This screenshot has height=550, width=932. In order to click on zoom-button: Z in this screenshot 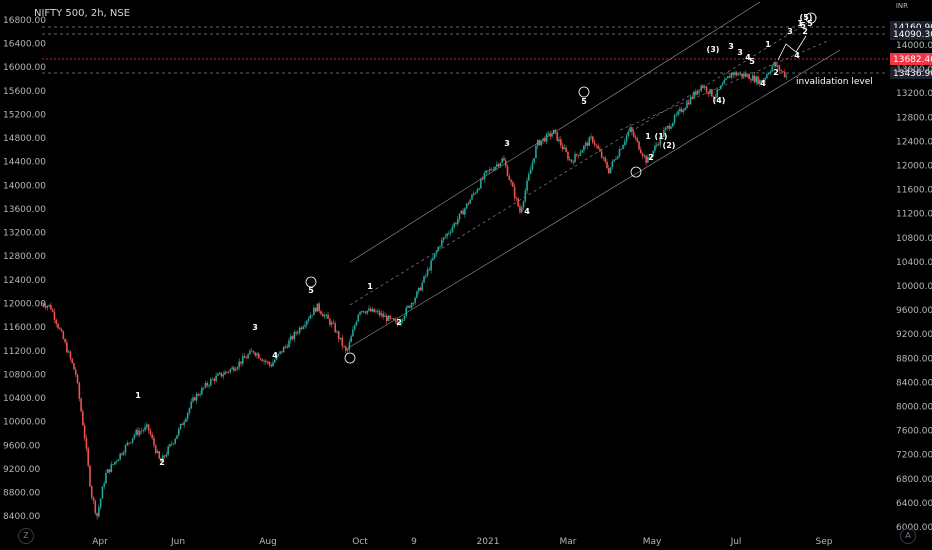, I will do `click(26, 536)`.